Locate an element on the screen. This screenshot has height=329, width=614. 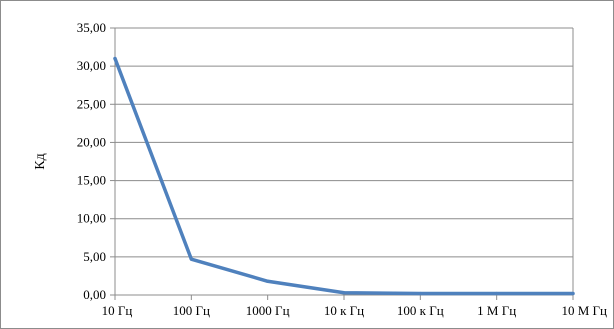
x-tick-label: 10 М Гц is located at coordinates (584, 310).